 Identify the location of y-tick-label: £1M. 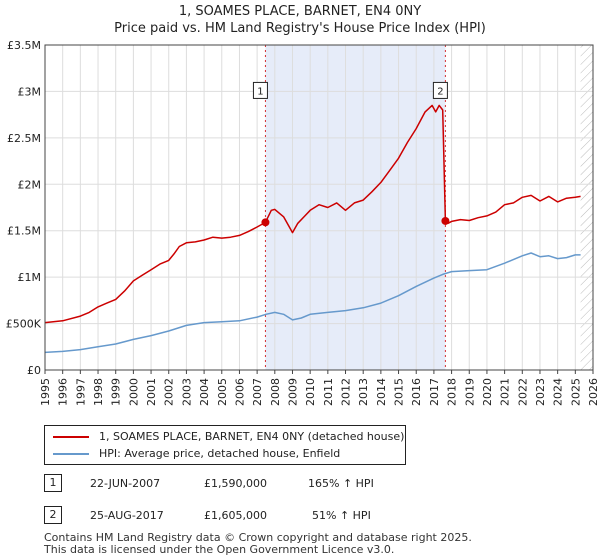
(30, 277).